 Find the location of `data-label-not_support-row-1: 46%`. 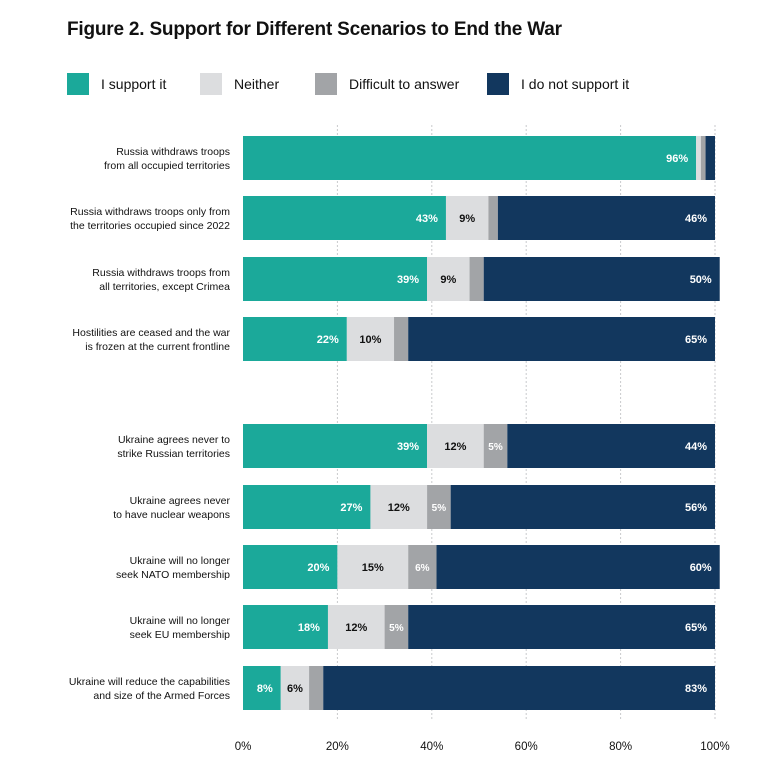

data-label-not_support-row-1: 46% is located at coordinates (696, 219).